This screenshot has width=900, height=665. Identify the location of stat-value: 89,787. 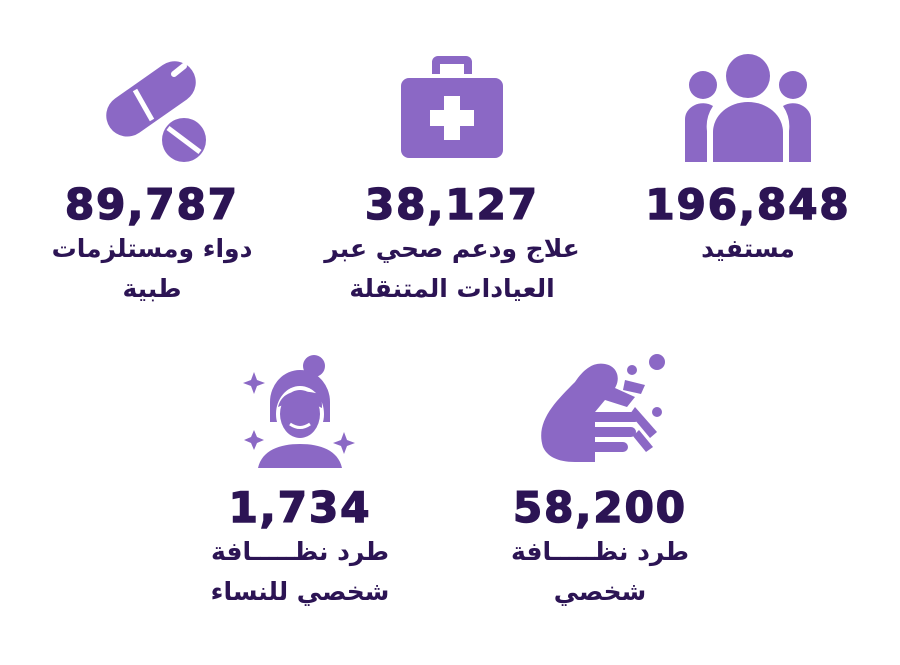
(152, 205).